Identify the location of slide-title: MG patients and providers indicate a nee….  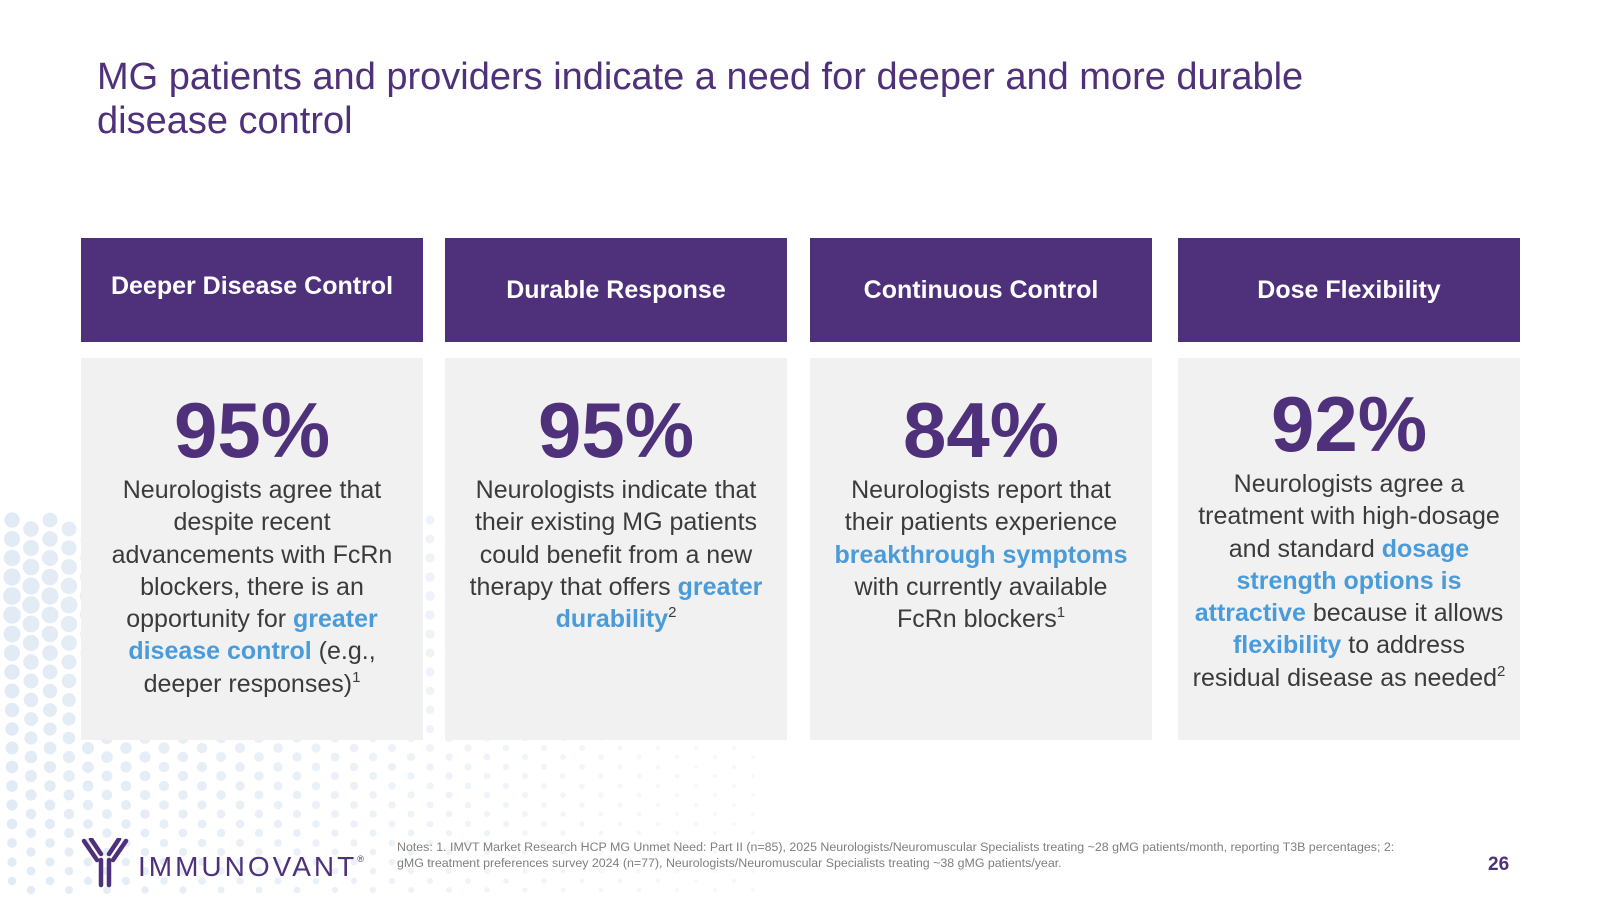
(700, 99).